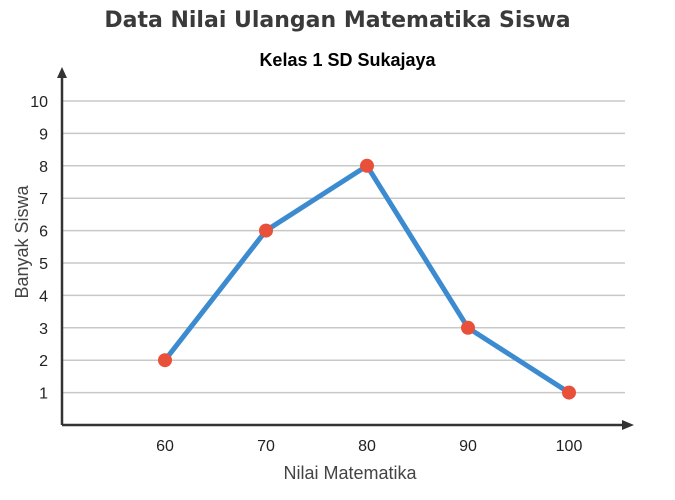 This screenshot has width=675, height=500. I want to click on y-tick-label-3: 3, so click(43, 329).